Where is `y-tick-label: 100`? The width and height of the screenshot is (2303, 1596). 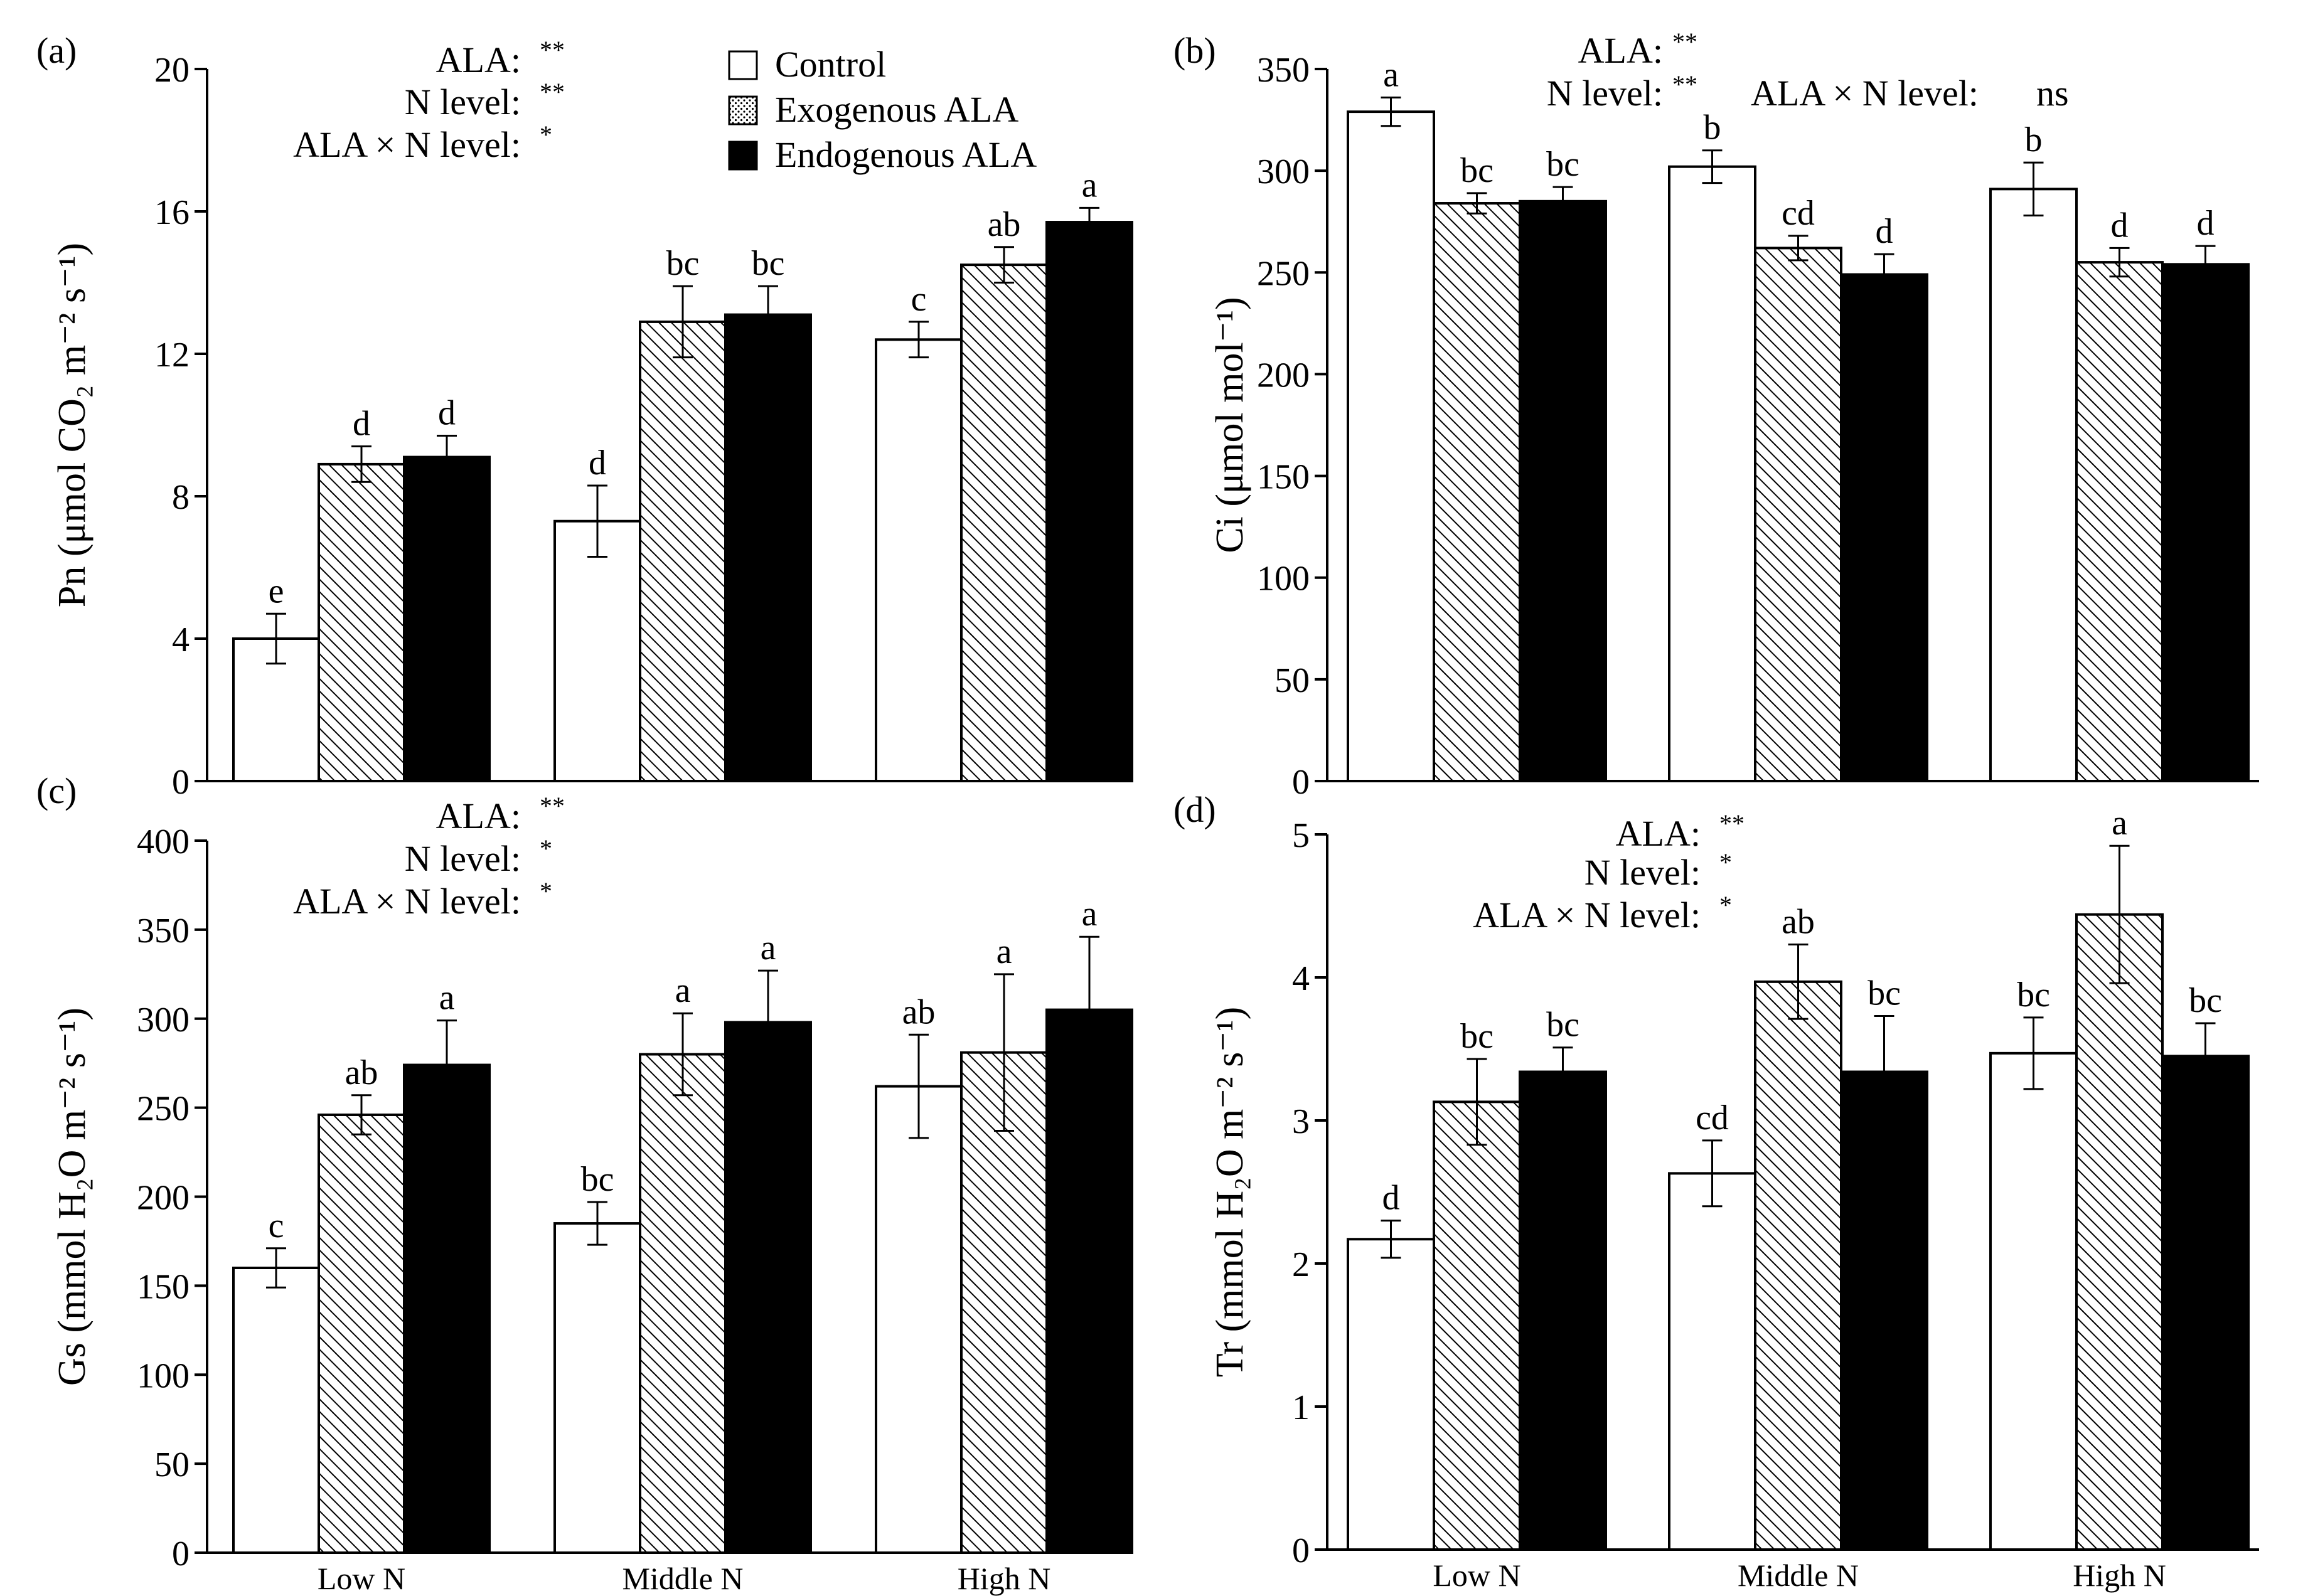 y-tick-label: 100 is located at coordinates (163, 1375).